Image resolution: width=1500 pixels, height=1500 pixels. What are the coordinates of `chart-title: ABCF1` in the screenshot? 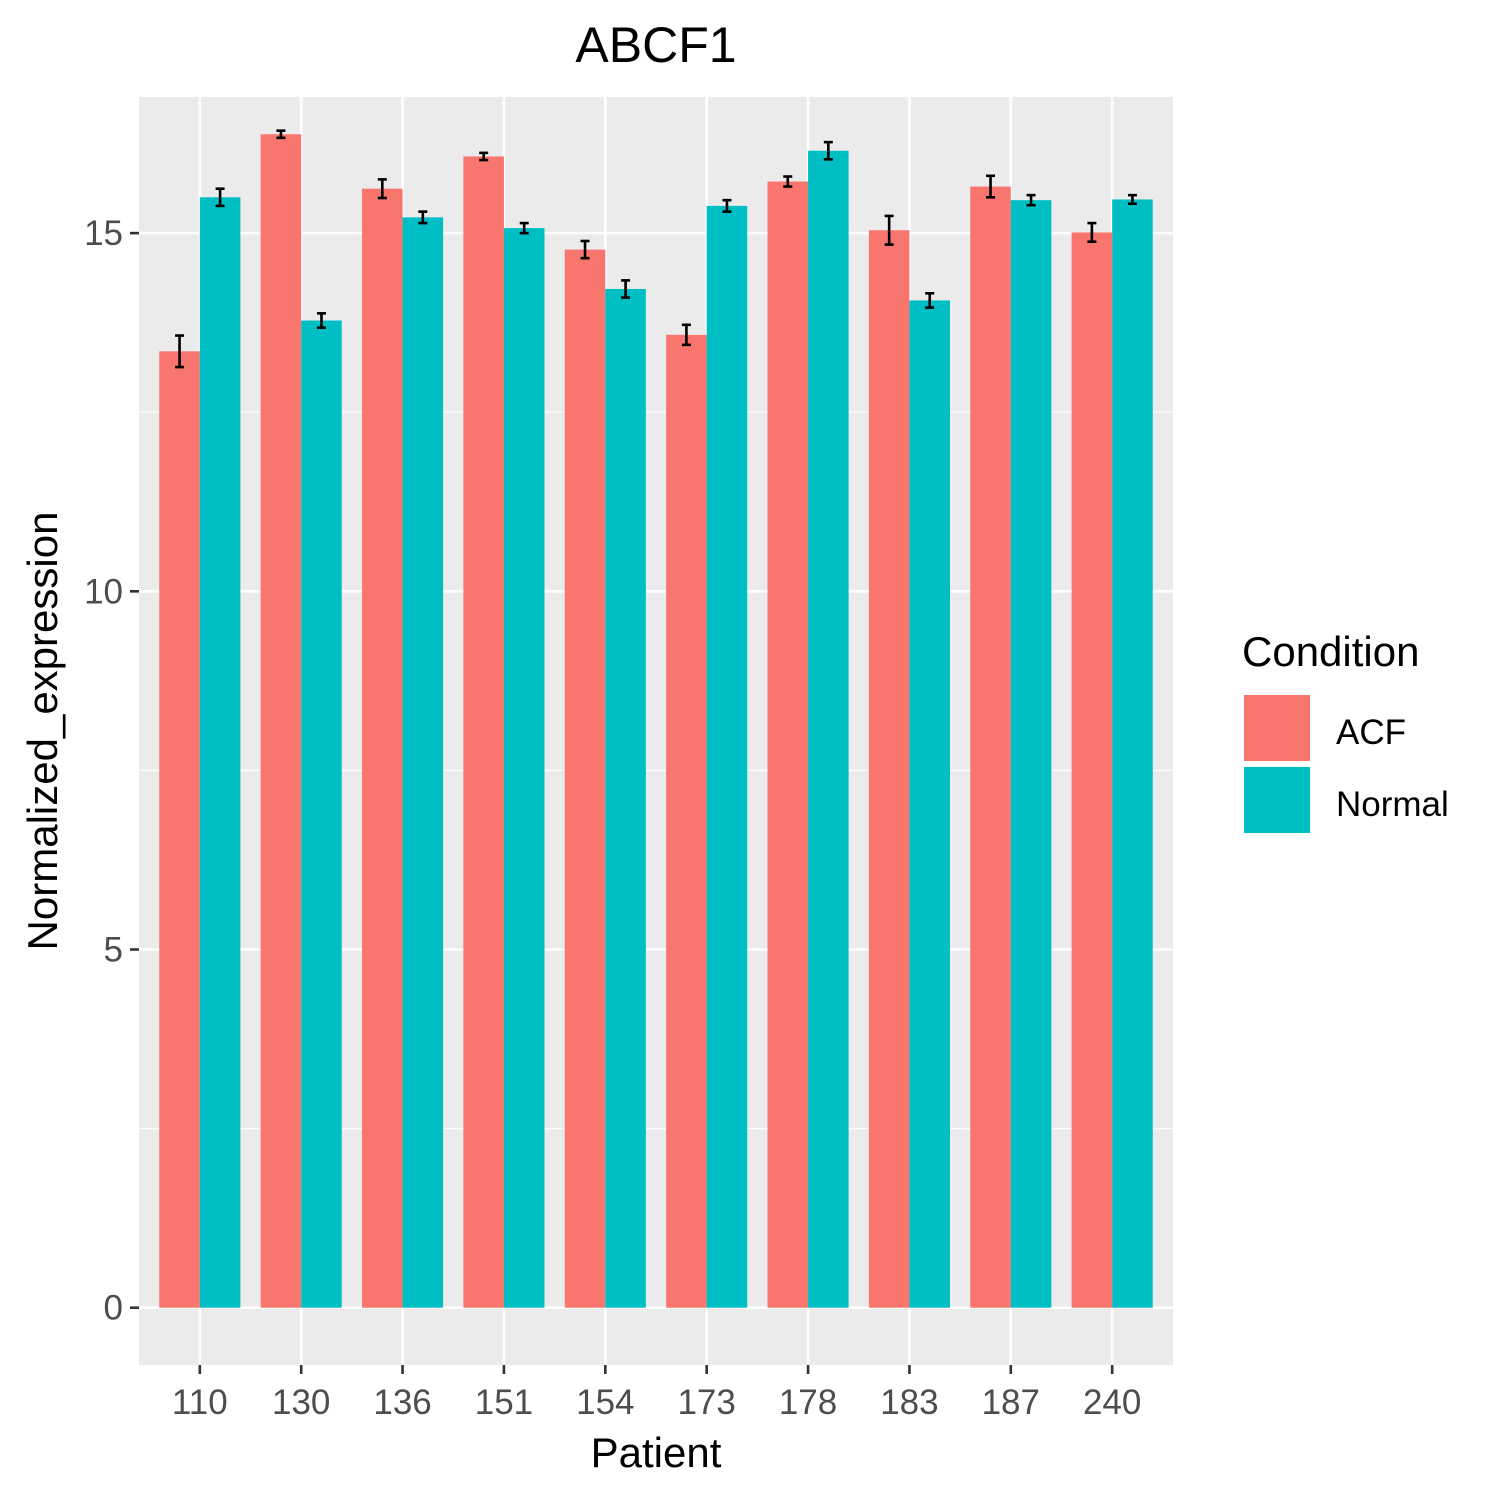 It's located at (655, 45).